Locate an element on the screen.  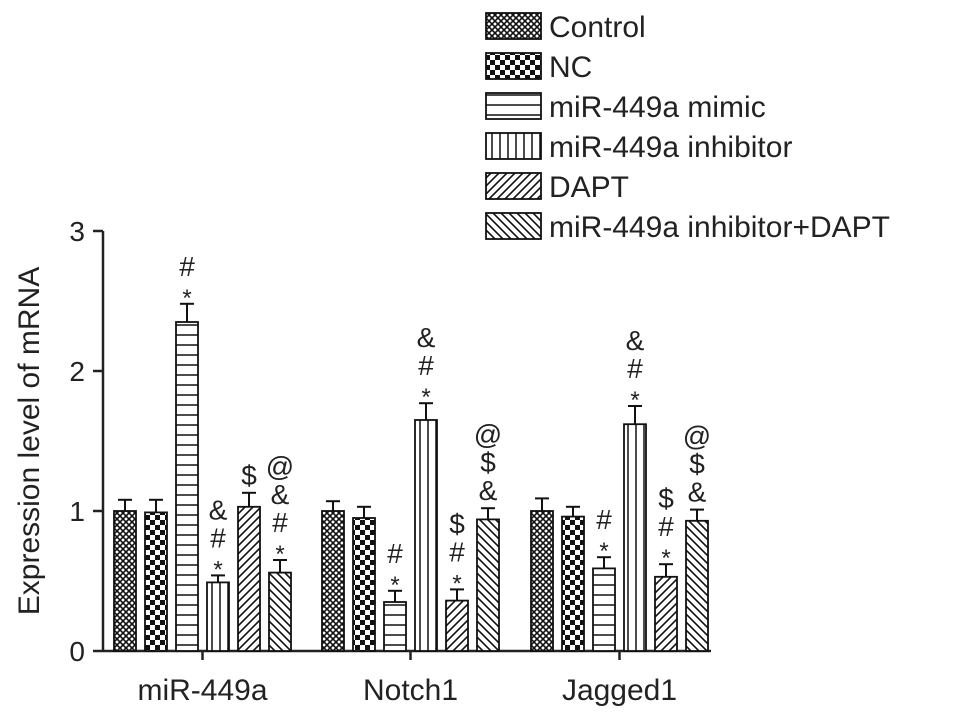
y-tick-label: 0 is located at coordinates (77, 651).